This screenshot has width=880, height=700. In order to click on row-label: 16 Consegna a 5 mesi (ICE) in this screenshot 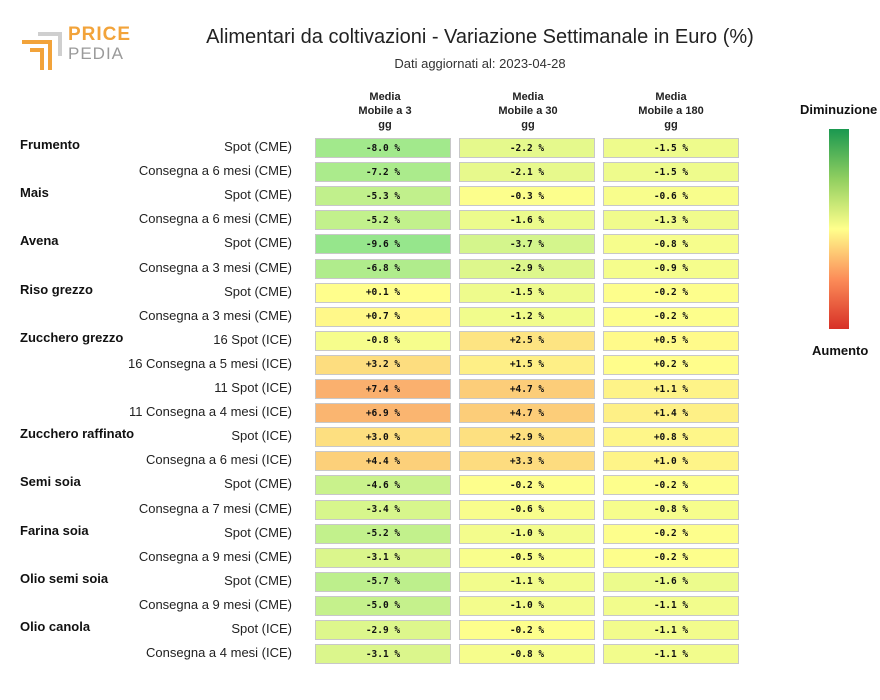, I will do `click(209, 363)`.